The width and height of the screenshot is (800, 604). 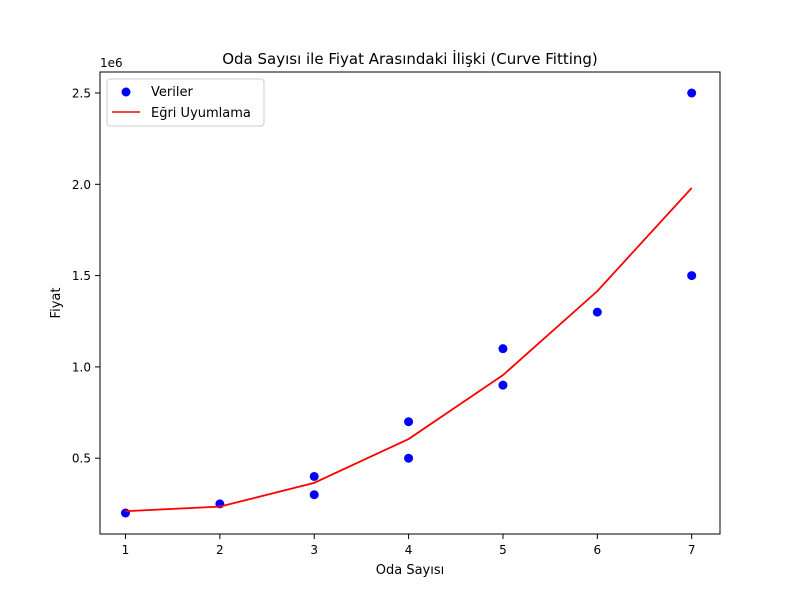 What do you see at coordinates (81, 367) in the screenshot?
I see `y-tick-label: 1.0` at bounding box center [81, 367].